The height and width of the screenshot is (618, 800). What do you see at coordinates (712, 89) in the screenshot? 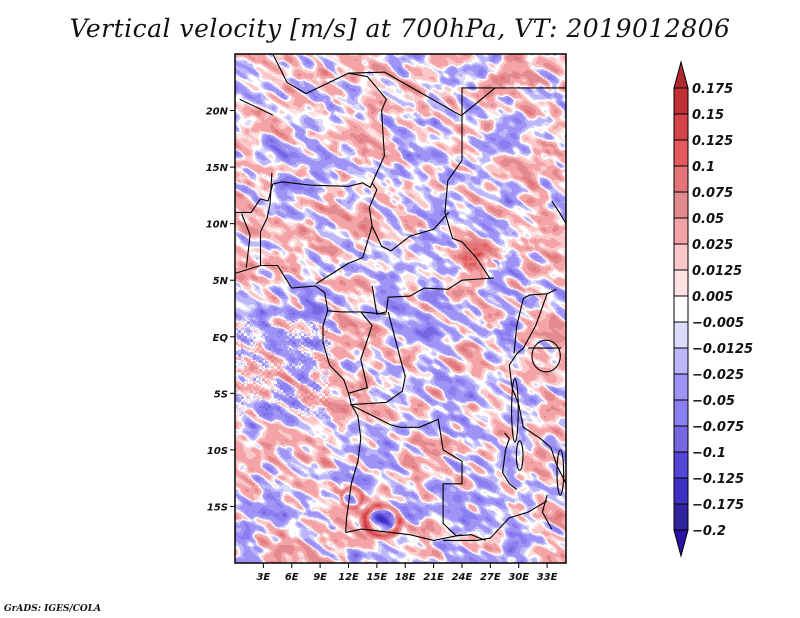
I see `colorbar-label: 0.175` at bounding box center [712, 89].